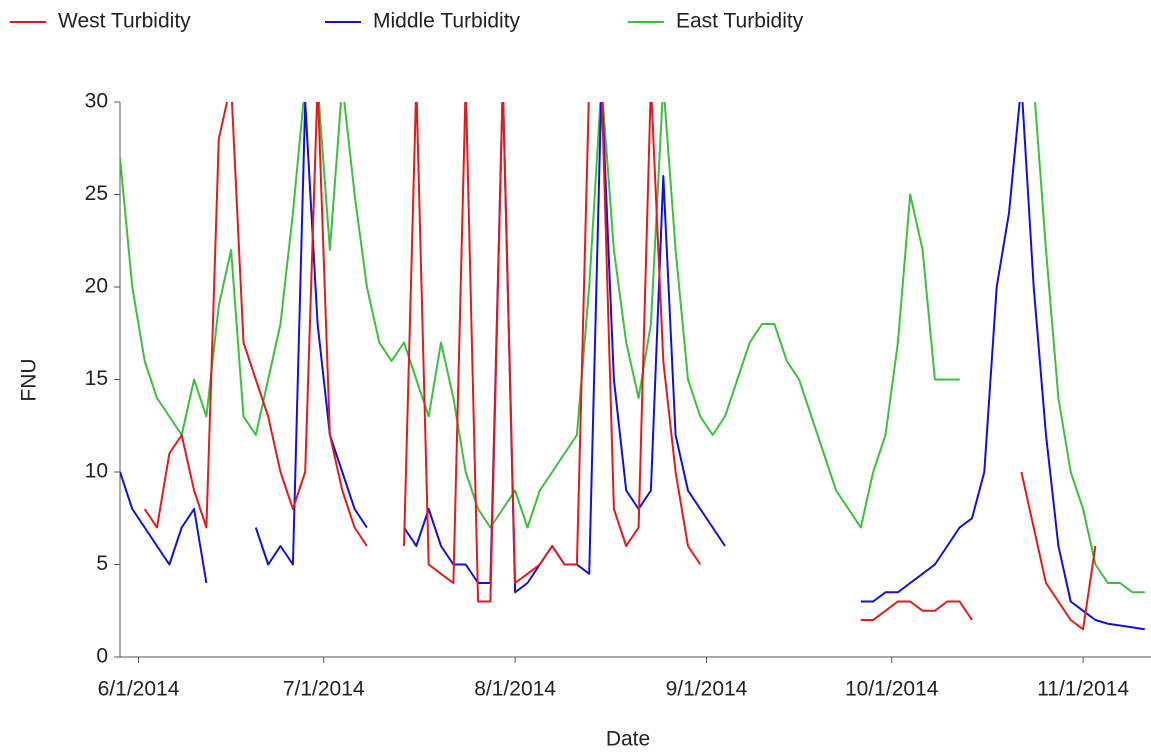  I want to click on legend-label: West Turbidity, so click(124, 21).